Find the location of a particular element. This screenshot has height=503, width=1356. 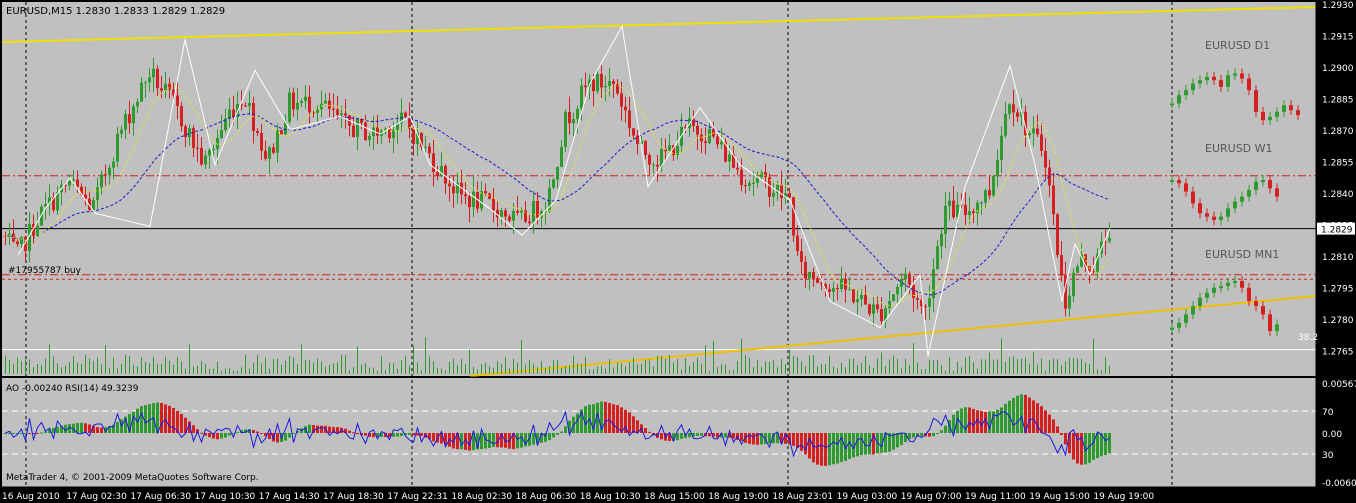

time-tick-label: 17 Aug 14:30 is located at coordinates (289, 497).